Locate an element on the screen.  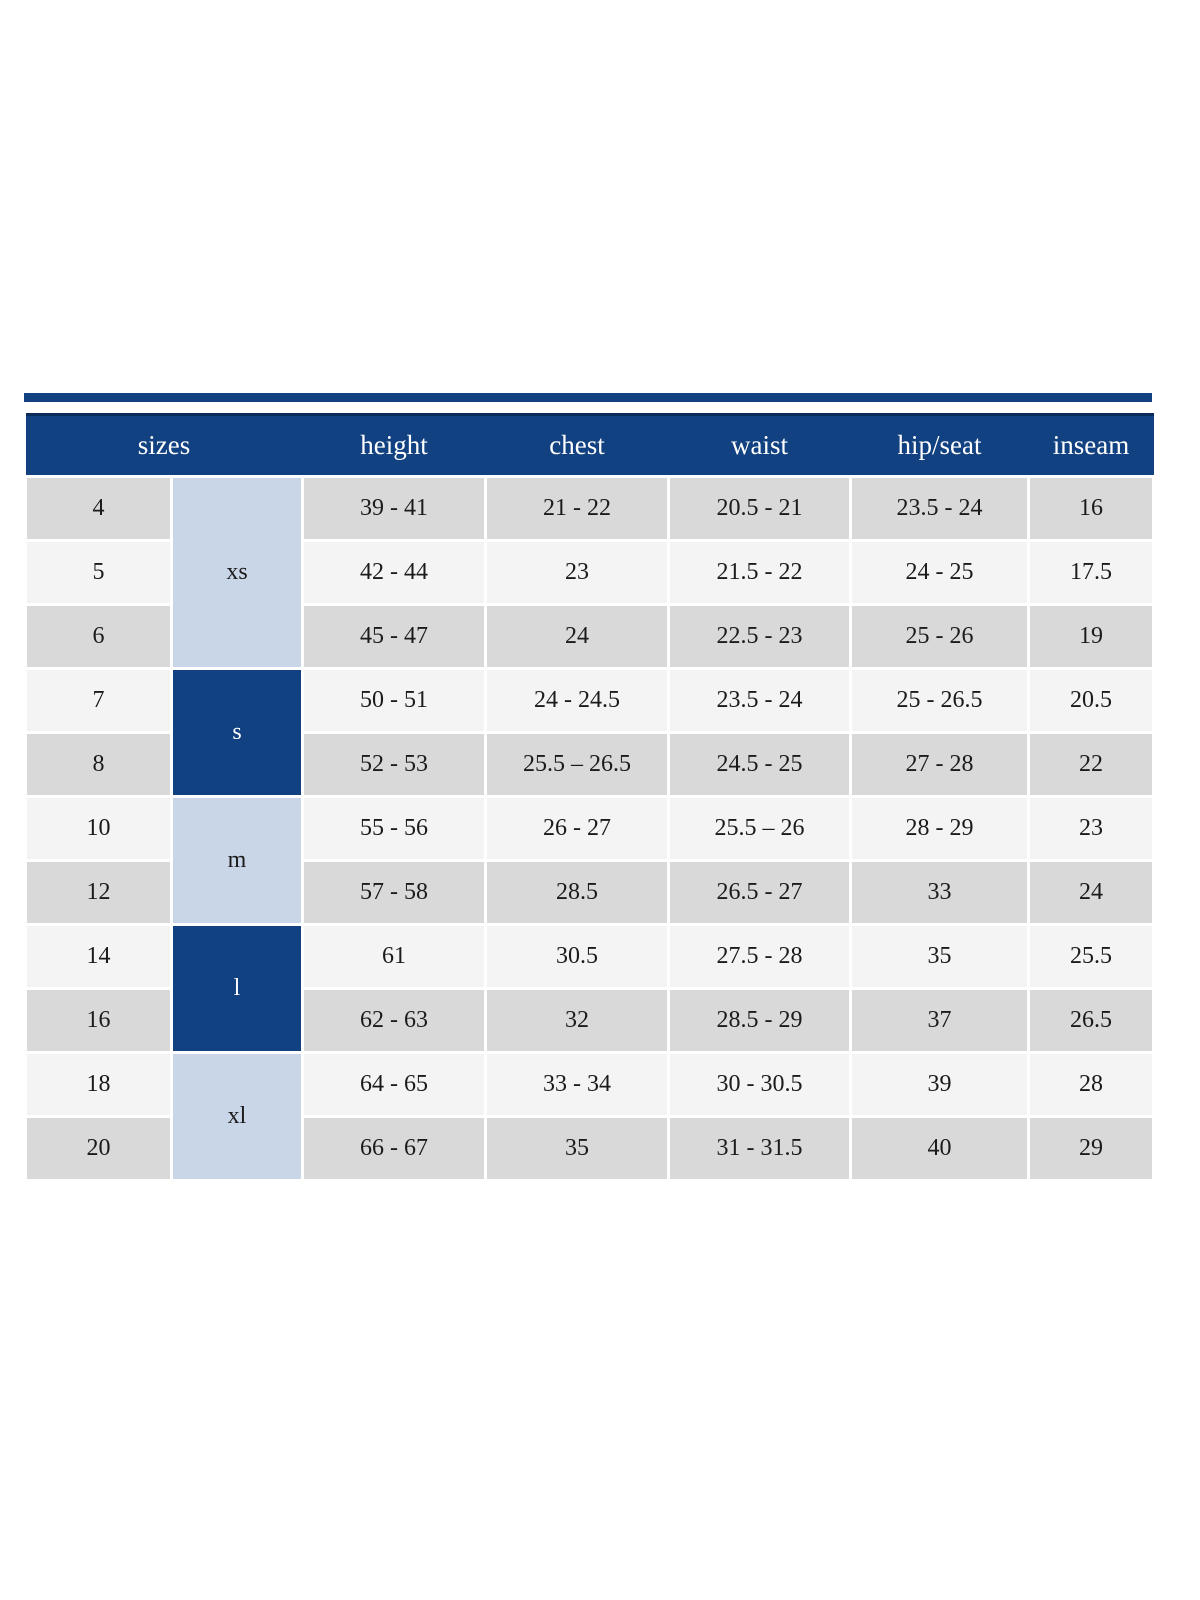
size-cell: 5 is located at coordinates (98, 572).